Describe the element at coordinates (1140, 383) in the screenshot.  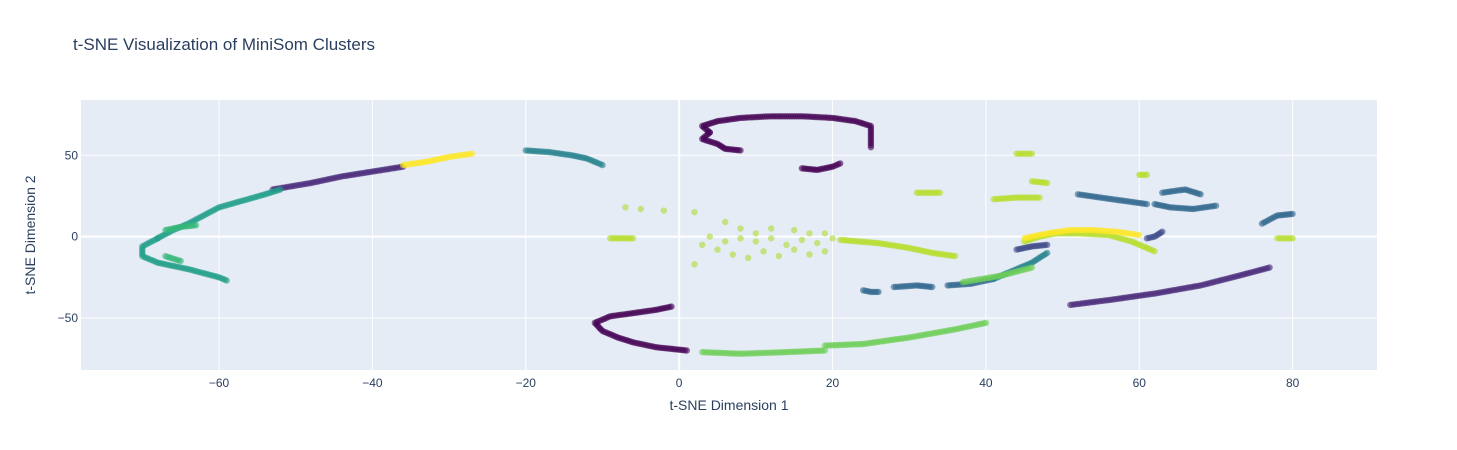
I see `x-tick-label: 60` at that location.